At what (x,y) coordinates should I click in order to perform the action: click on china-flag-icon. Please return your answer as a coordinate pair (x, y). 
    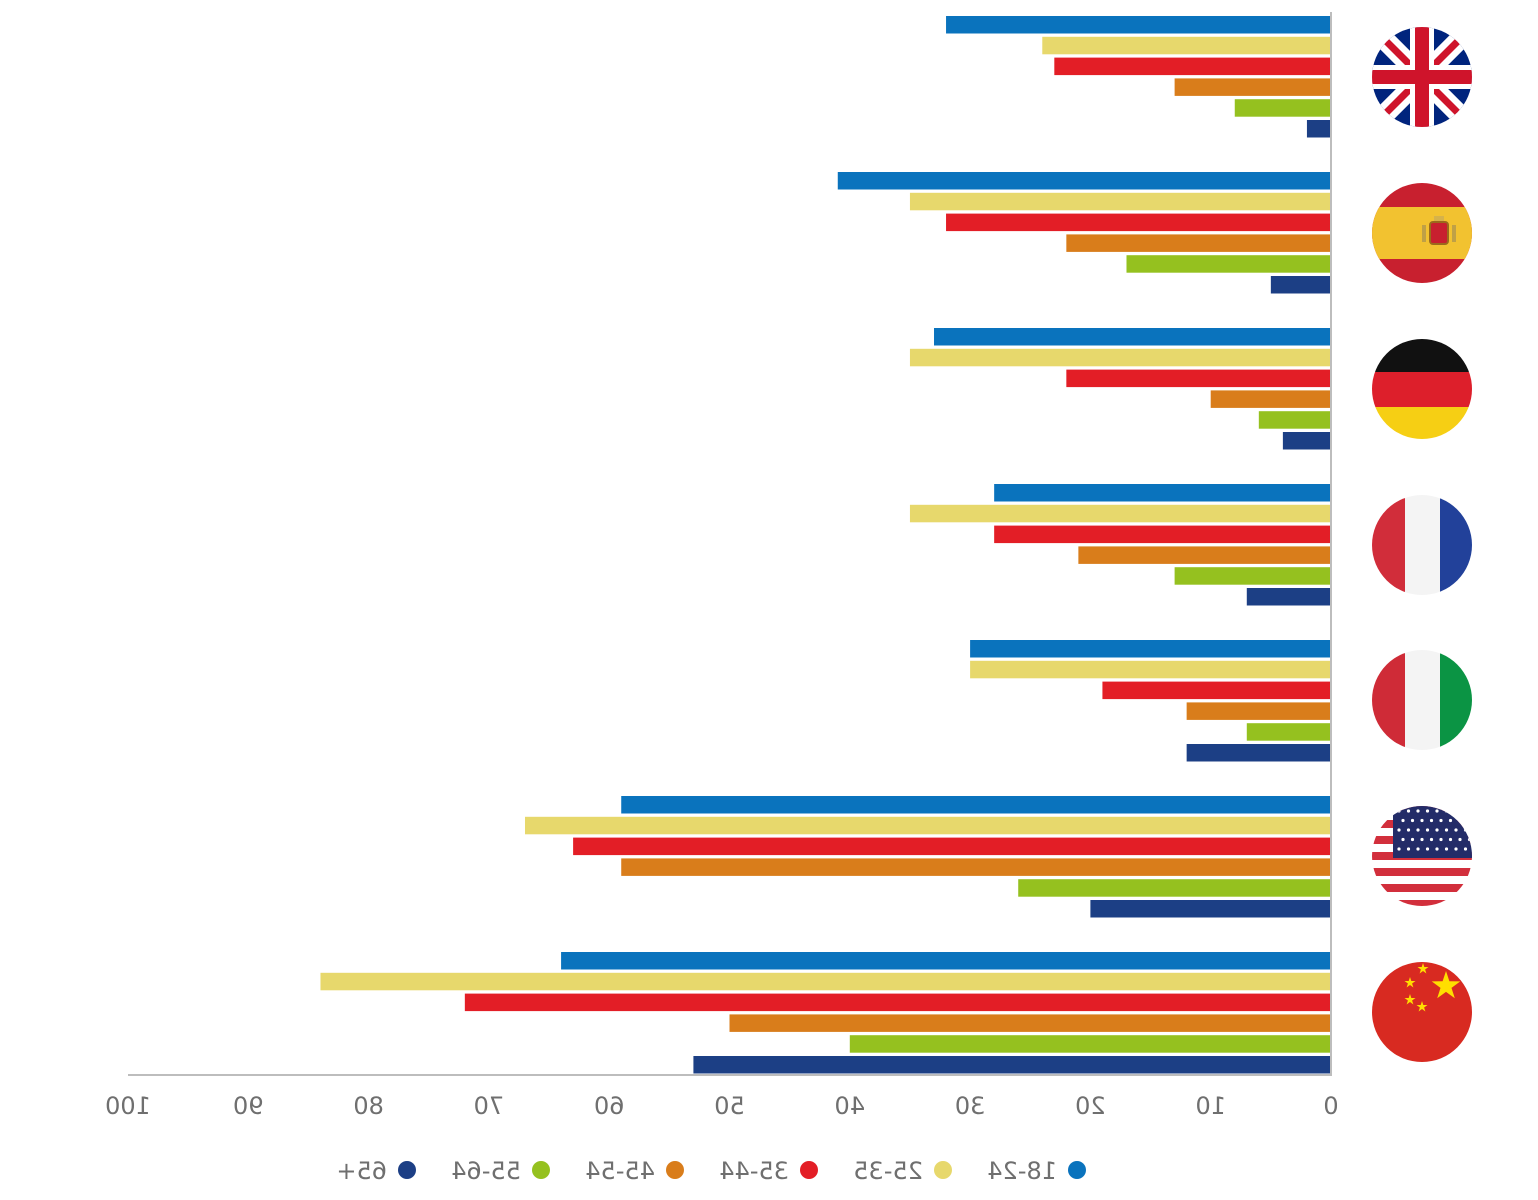
    Looking at the image, I should click on (1422, 1012).